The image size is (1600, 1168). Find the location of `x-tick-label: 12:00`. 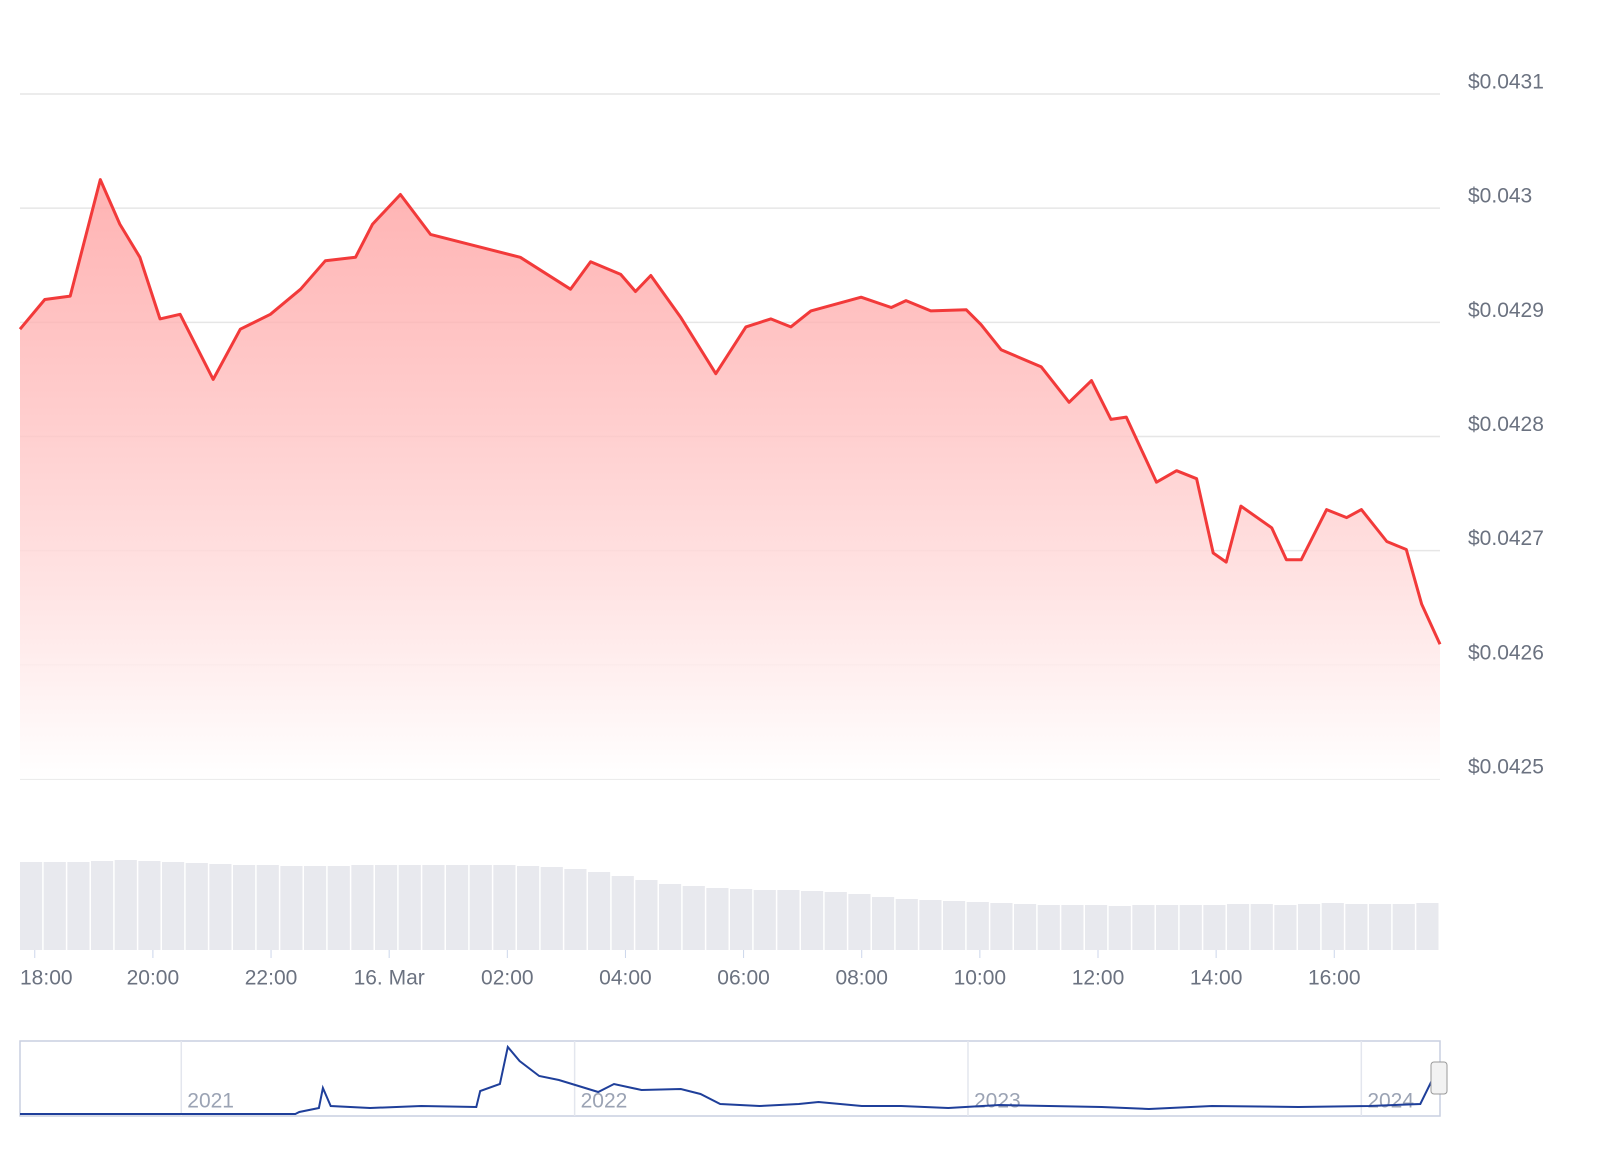

x-tick-label: 12:00 is located at coordinates (1098, 978).